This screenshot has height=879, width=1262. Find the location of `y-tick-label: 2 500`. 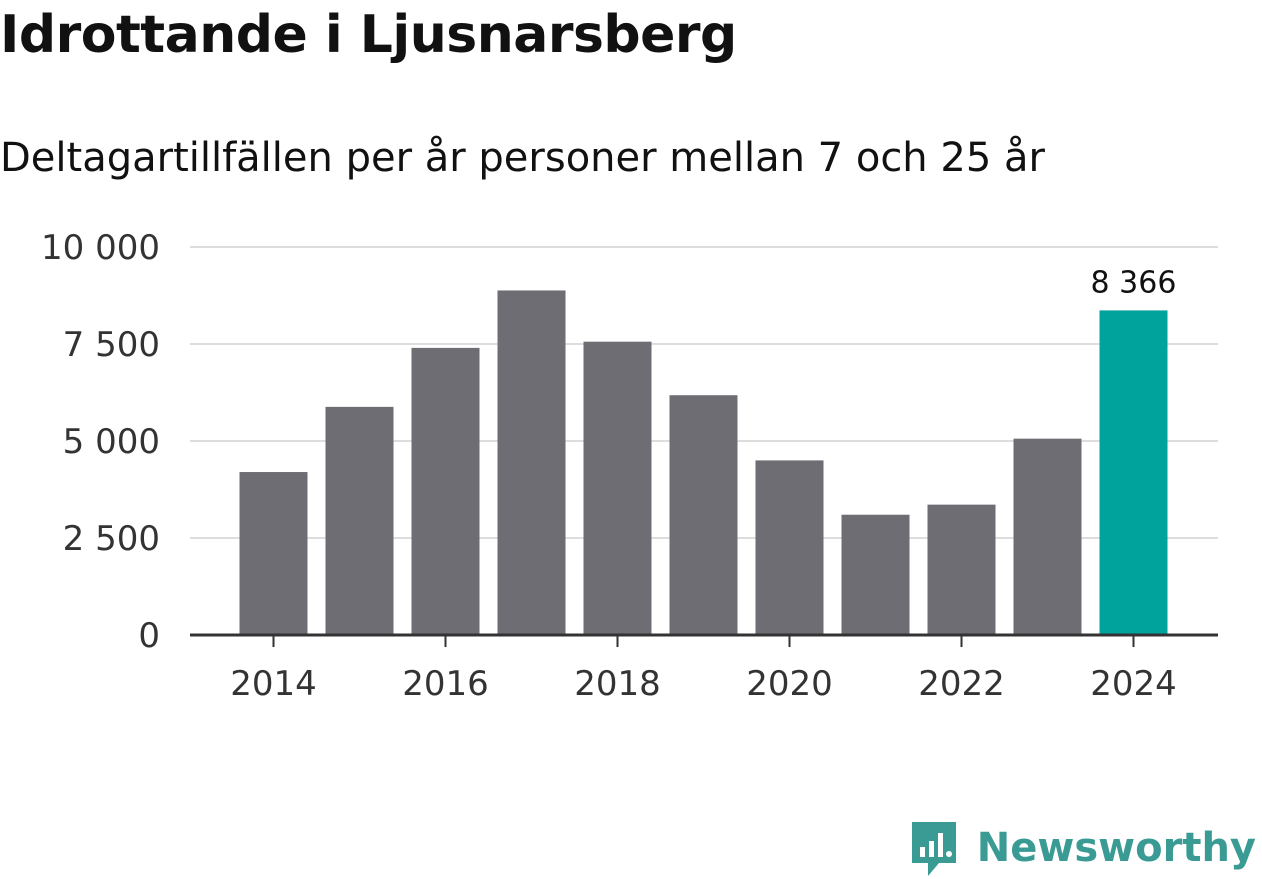

y-tick-label: 2 500 is located at coordinates (111, 539).